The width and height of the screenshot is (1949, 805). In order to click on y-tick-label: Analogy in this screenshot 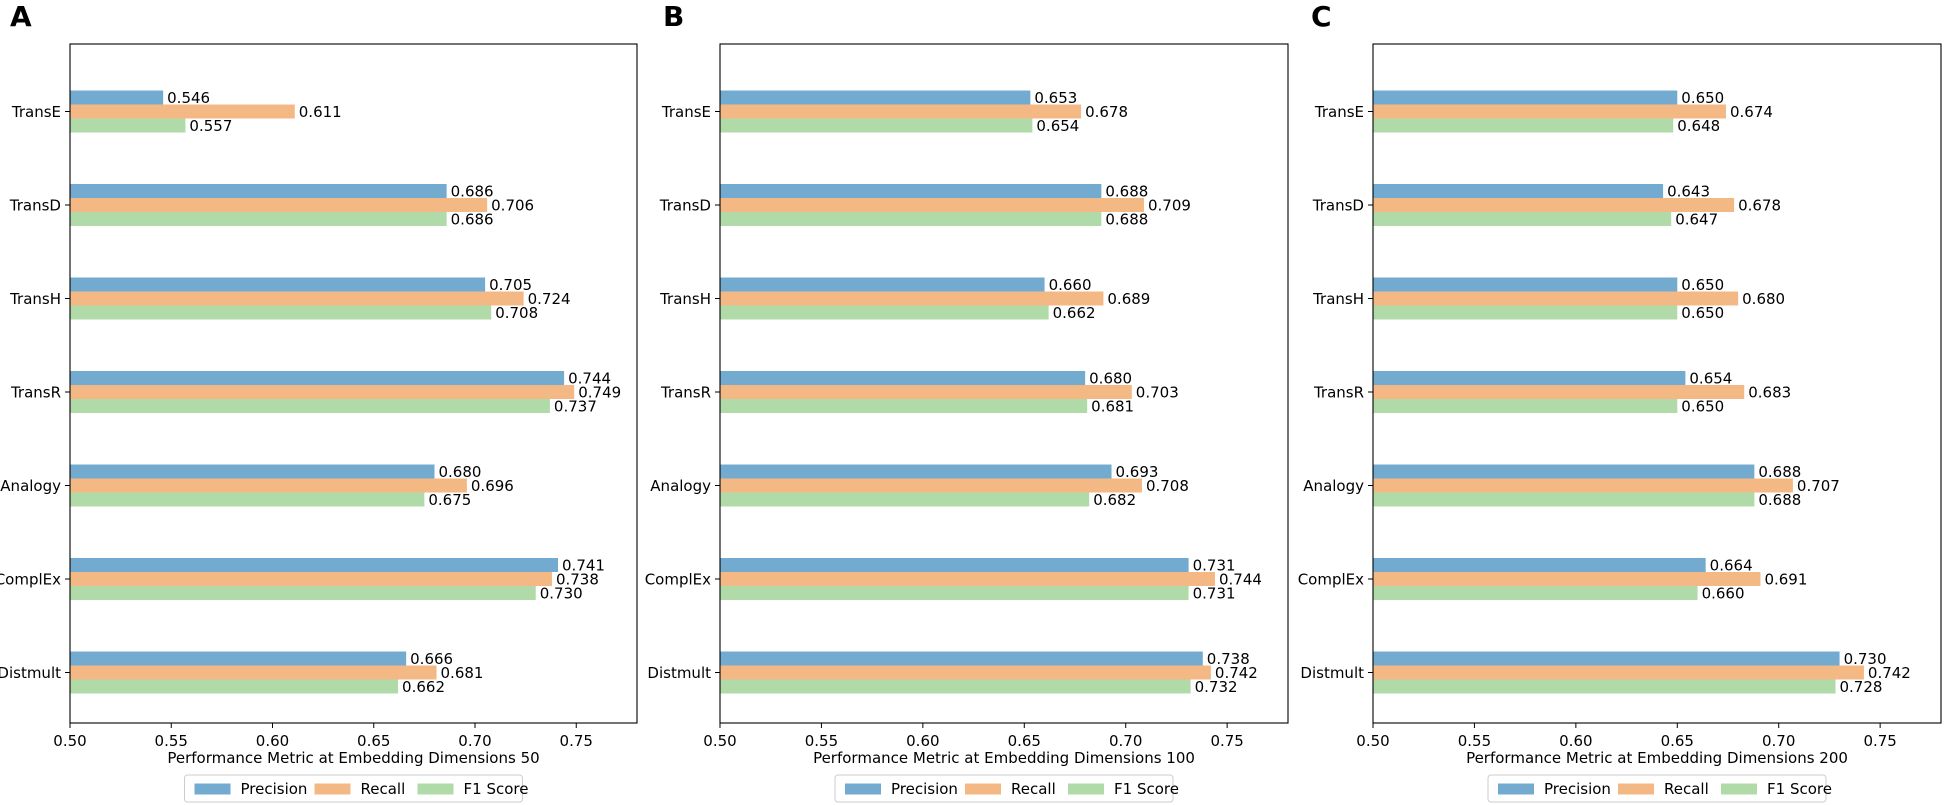, I will do `click(30, 486)`.